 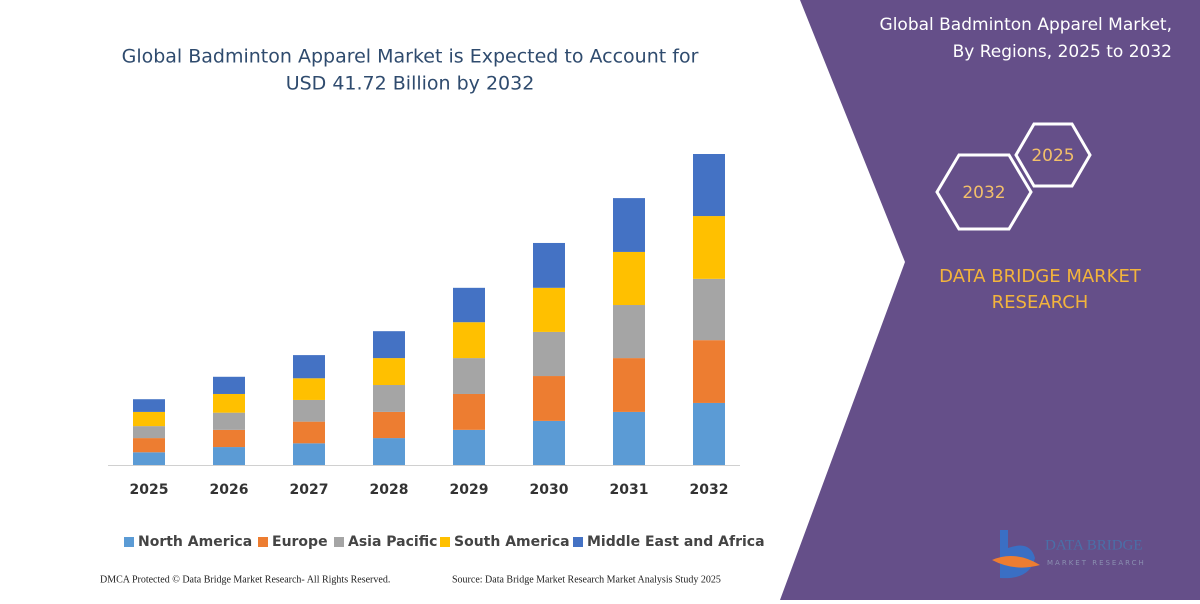 I want to click on x-tick-label: 2026, so click(x=229, y=490).